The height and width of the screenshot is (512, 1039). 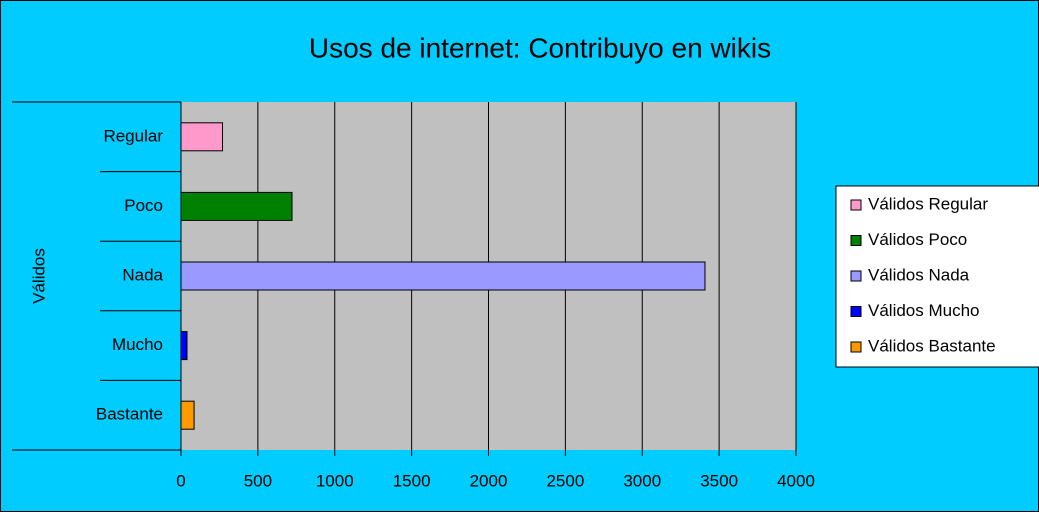 I want to click on y-axis-label: Válidos, so click(x=38, y=276).